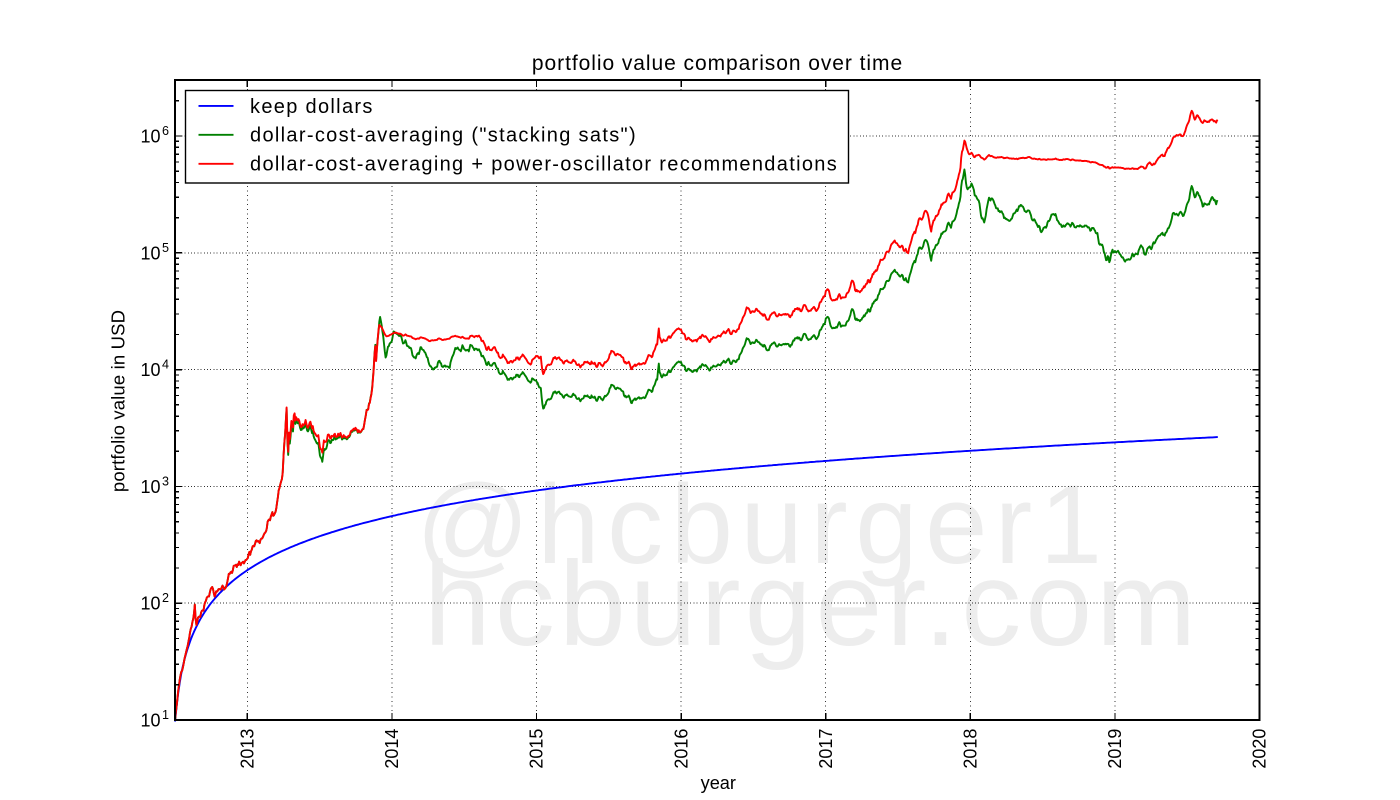  What do you see at coordinates (165, 481) in the screenshot?
I see `svg-text: 3` at bounding box center [165, 481].